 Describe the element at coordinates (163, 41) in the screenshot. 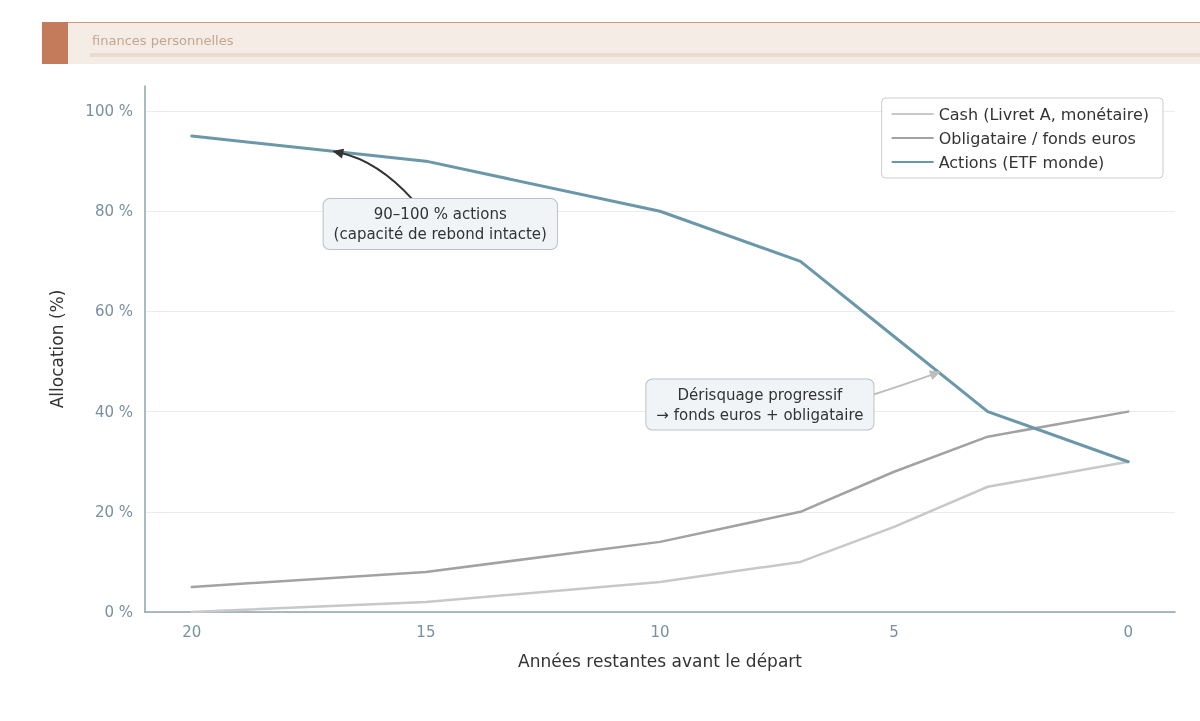

I see `chart-subtitle: finances personnelles` at that location.